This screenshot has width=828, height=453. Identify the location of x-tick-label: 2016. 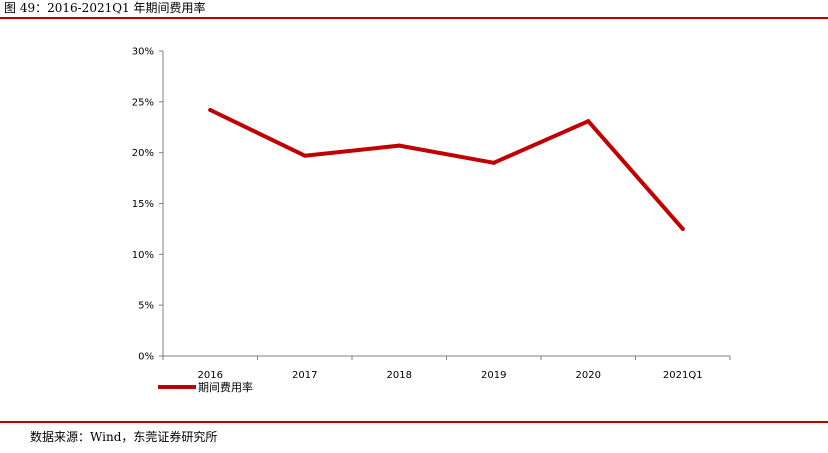
(210, 375).